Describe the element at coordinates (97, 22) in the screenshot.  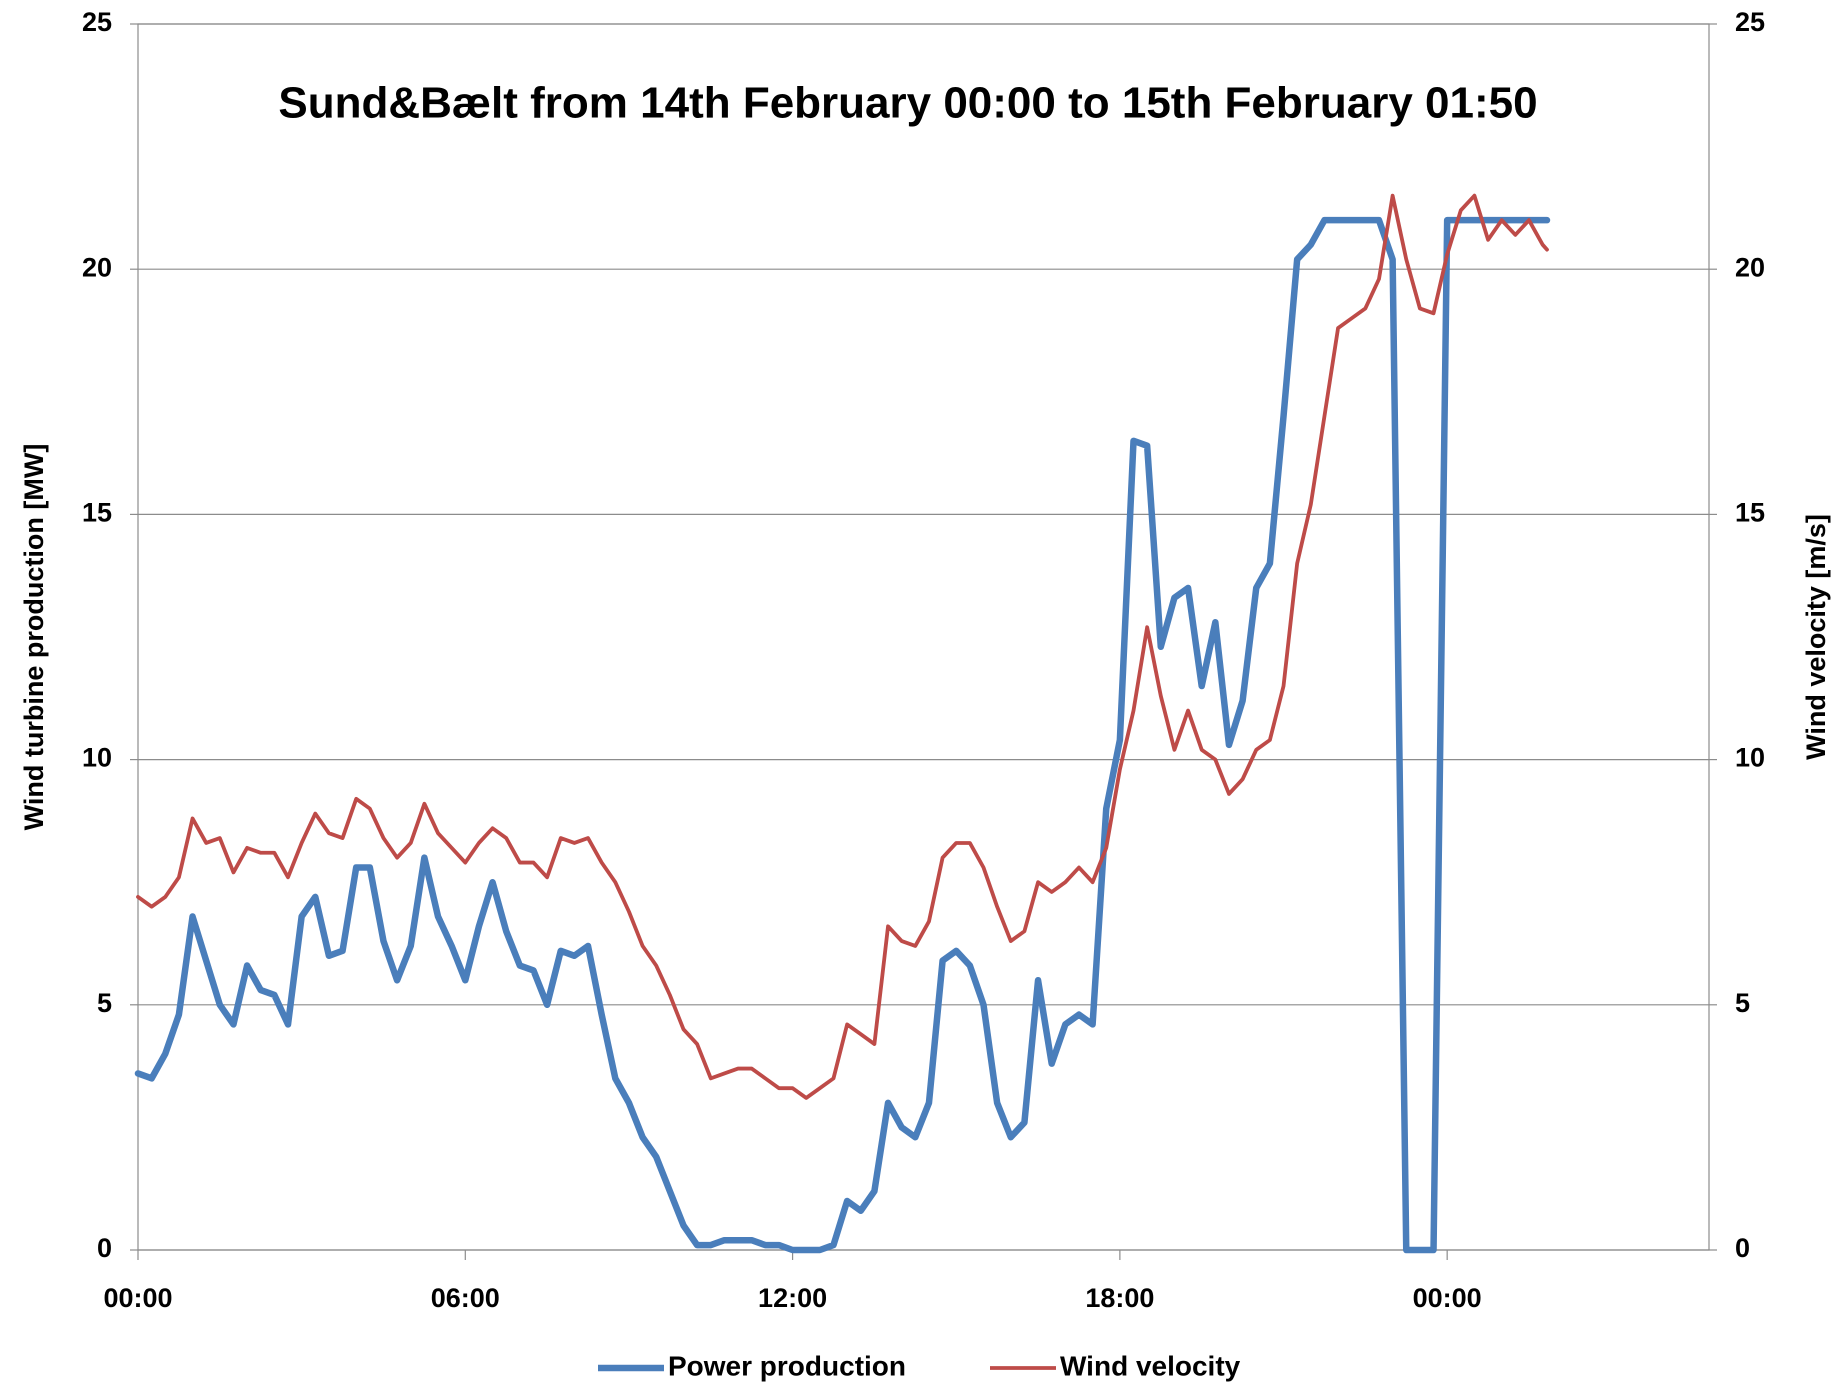
I see `y-tick-label: 25` at that location.